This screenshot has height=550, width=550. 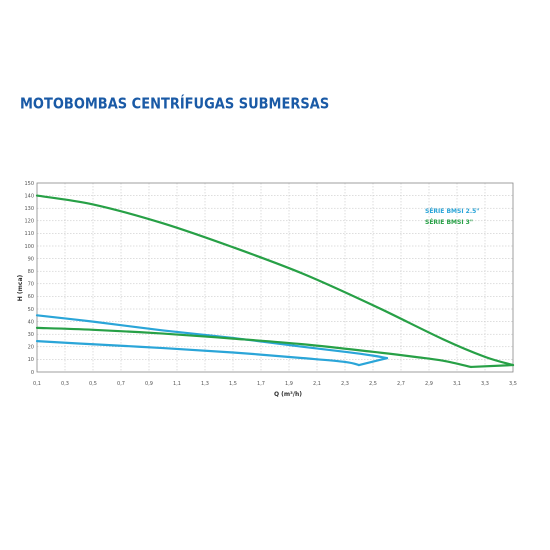 What do you see at coordinates (513, 384) in the screenshot?
I see `x-tick-label: 3,5` at bounding box center [513, 384].